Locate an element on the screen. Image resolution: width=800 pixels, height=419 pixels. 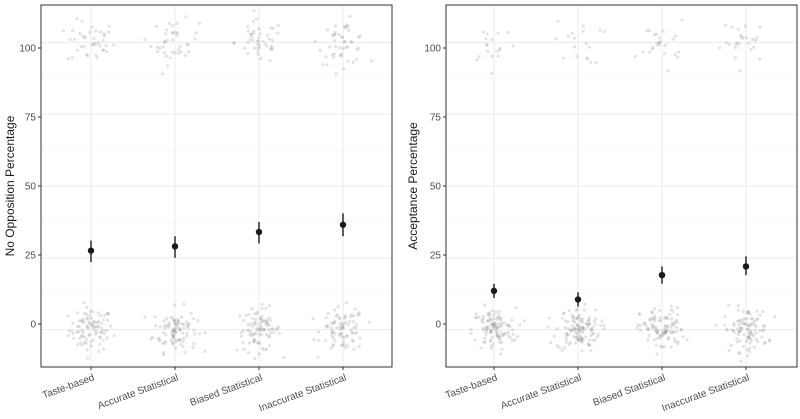
right-x-ticks is located at coordinates (620, 368).